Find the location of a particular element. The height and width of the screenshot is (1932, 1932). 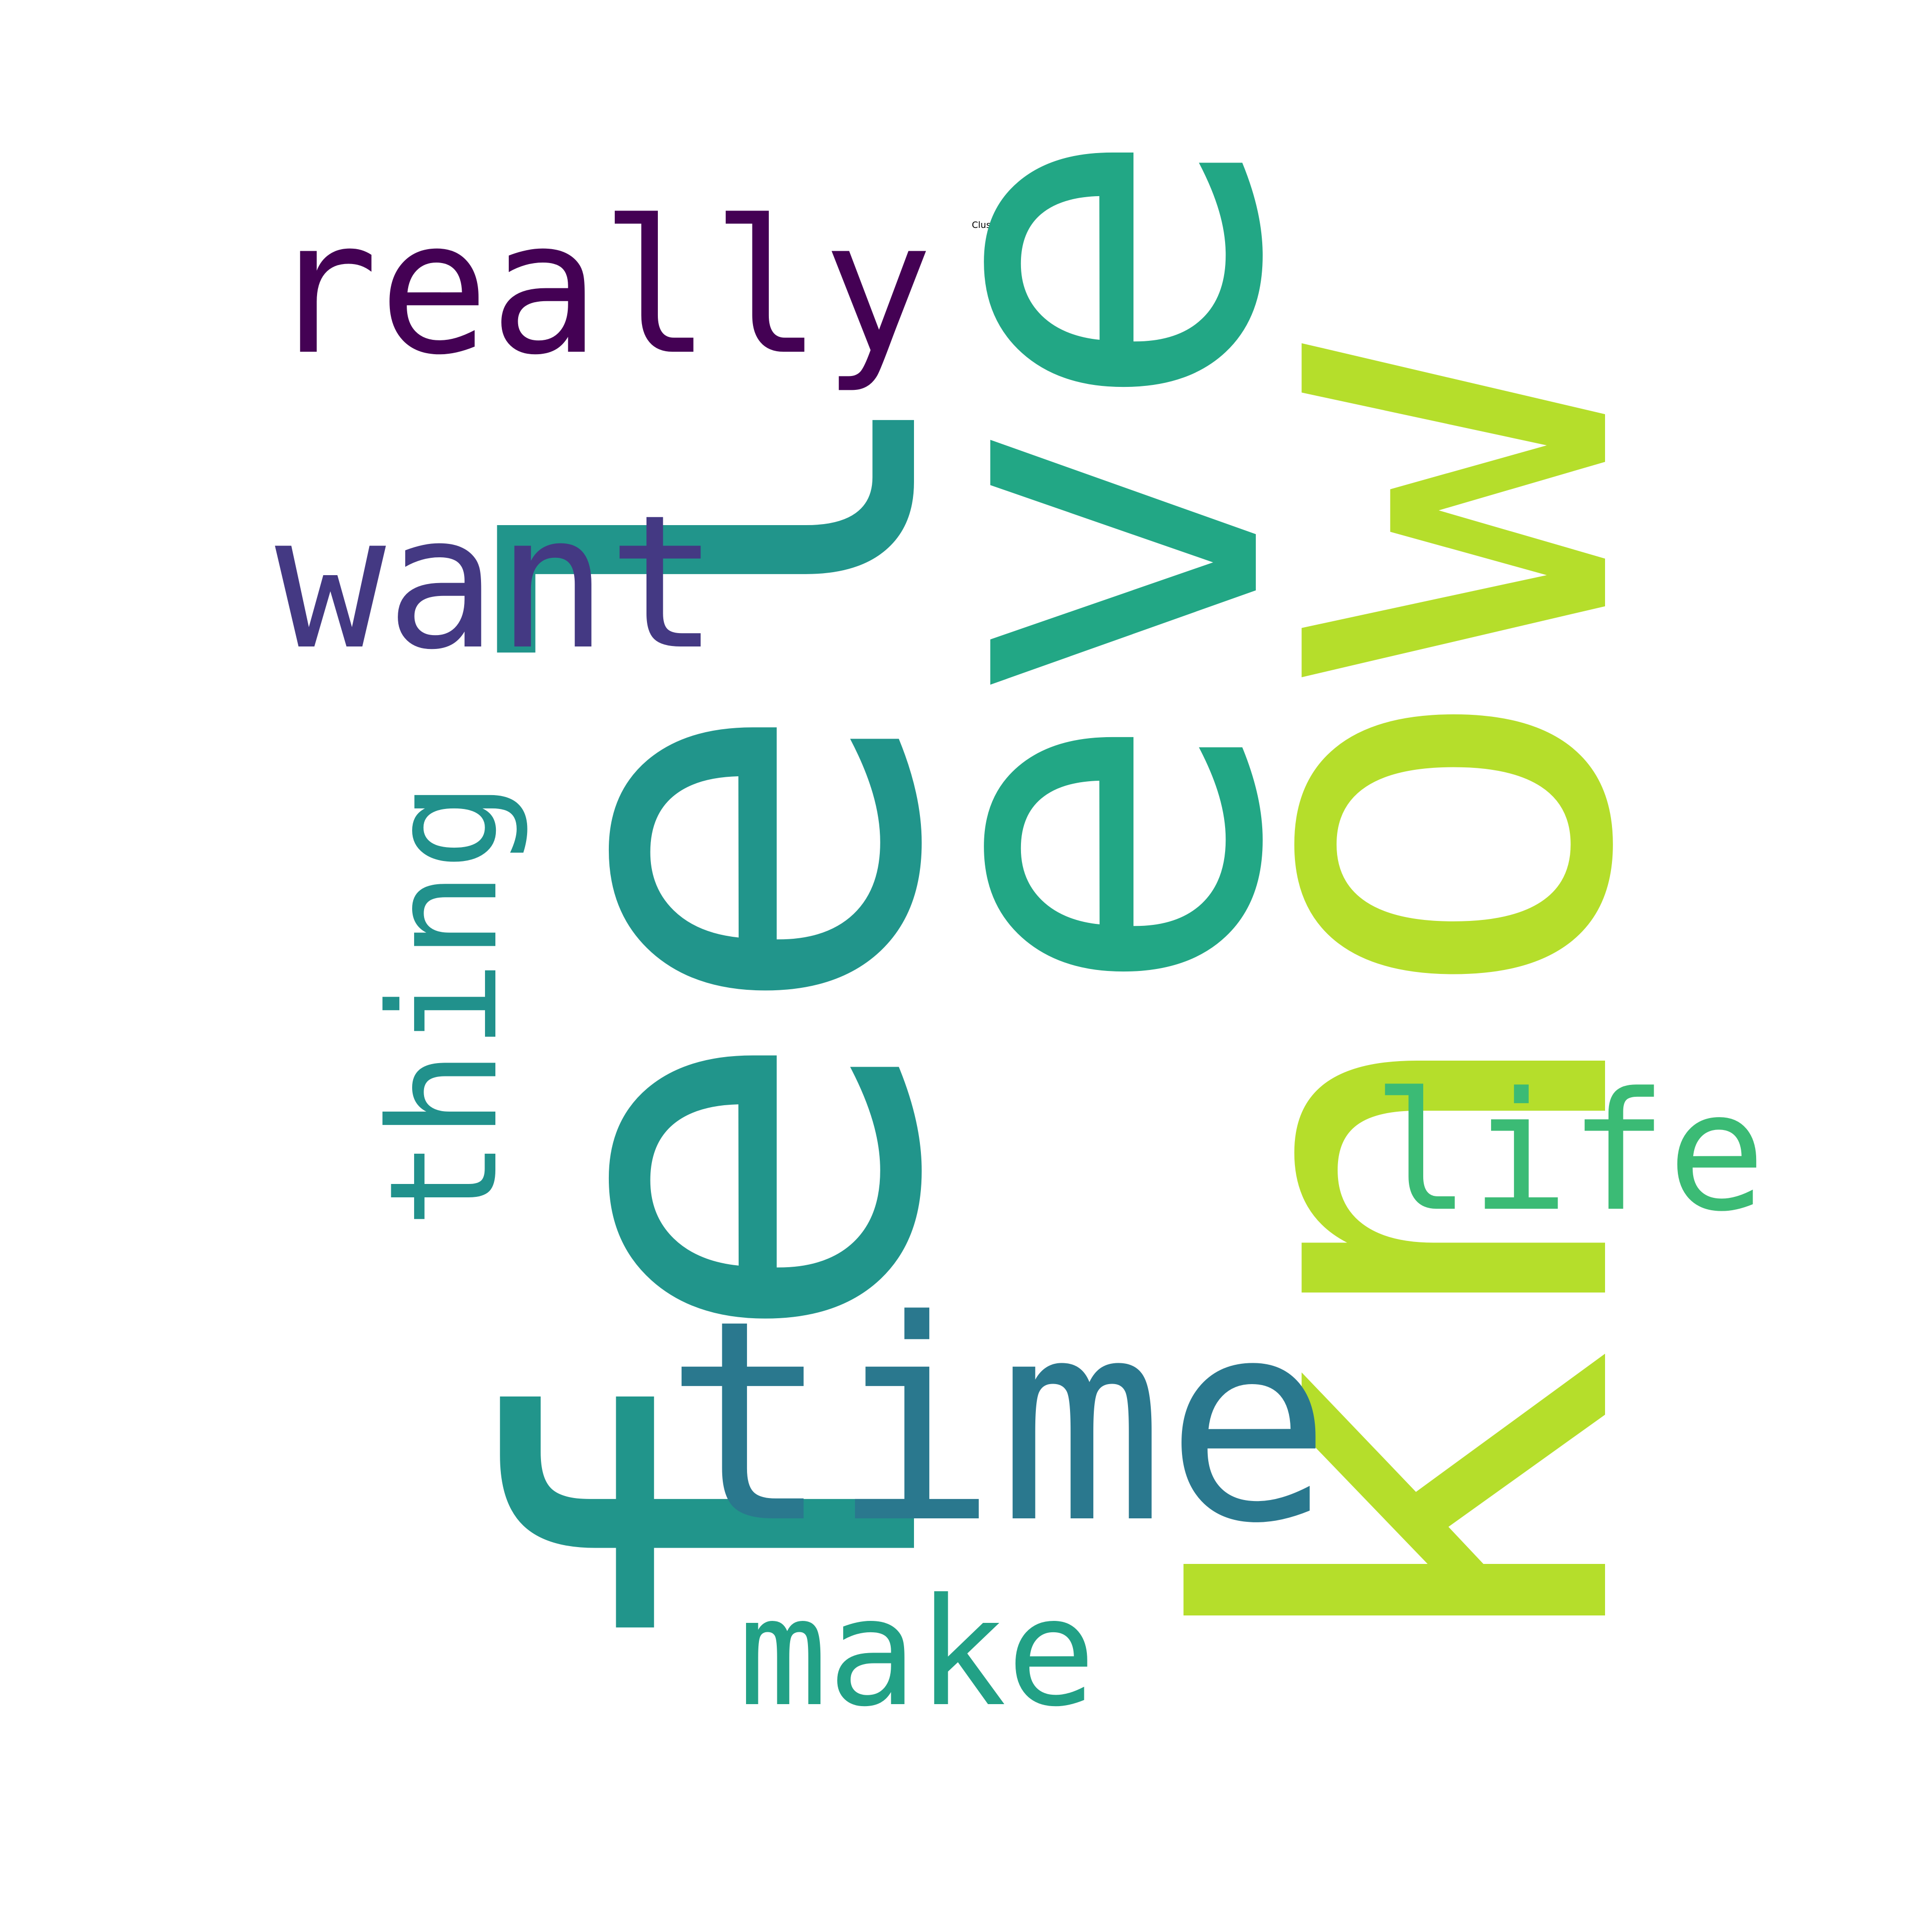

word-make: make is located at coordinates (917, 1652).